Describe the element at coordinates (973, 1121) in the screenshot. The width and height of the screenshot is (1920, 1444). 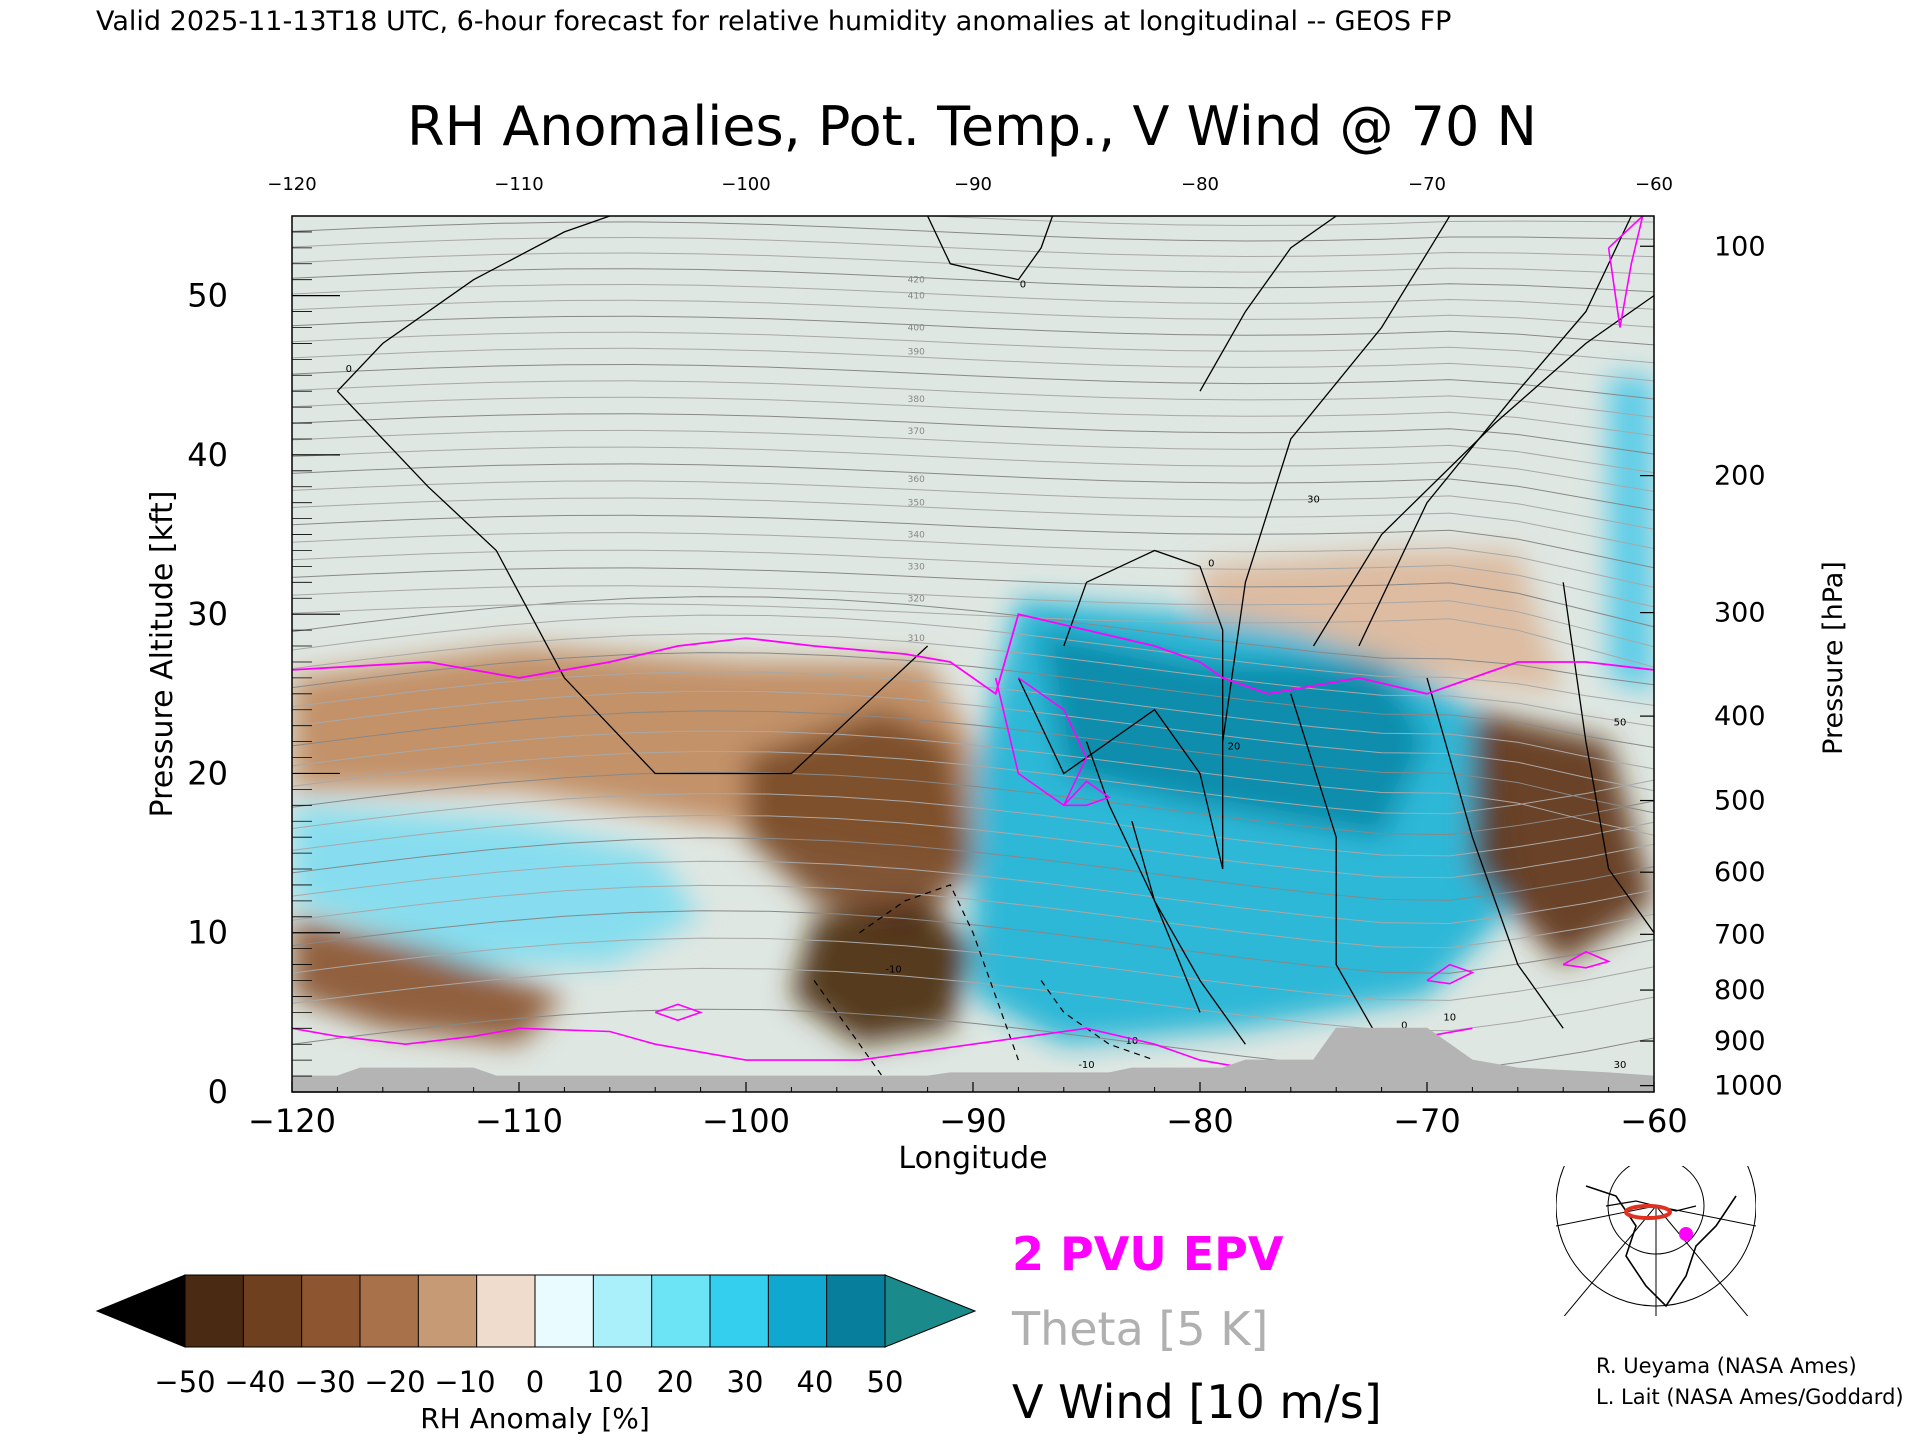
I see `x-tick-label: −90` at that location.